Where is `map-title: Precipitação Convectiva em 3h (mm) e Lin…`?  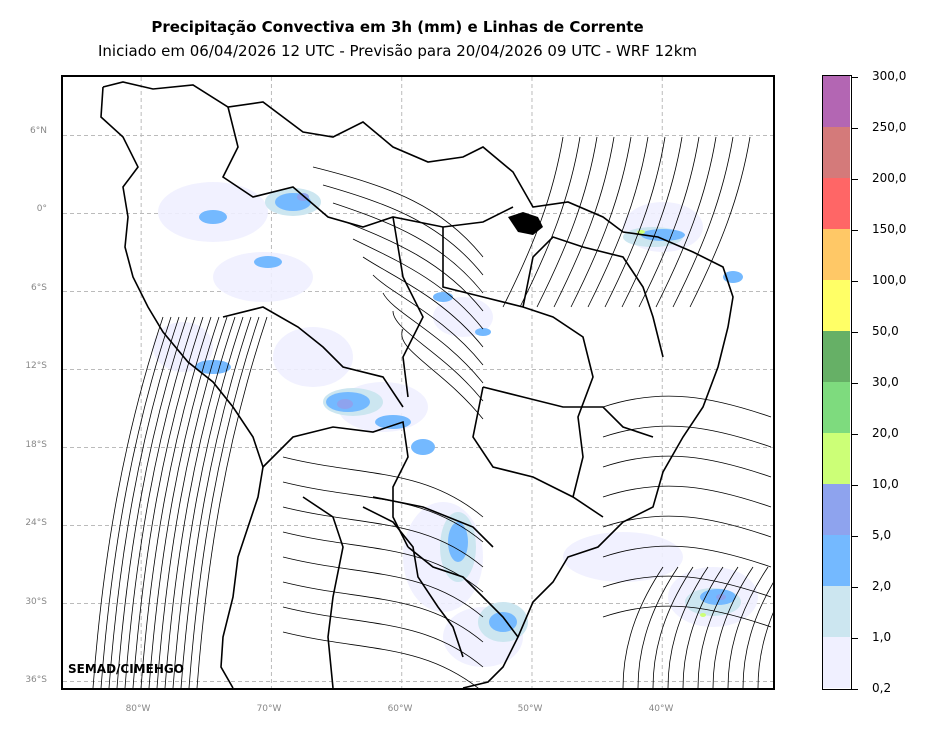 map-title: Precipitação Convectiva em 3h (mm) e Lin… is located at coordinates (397, 27).